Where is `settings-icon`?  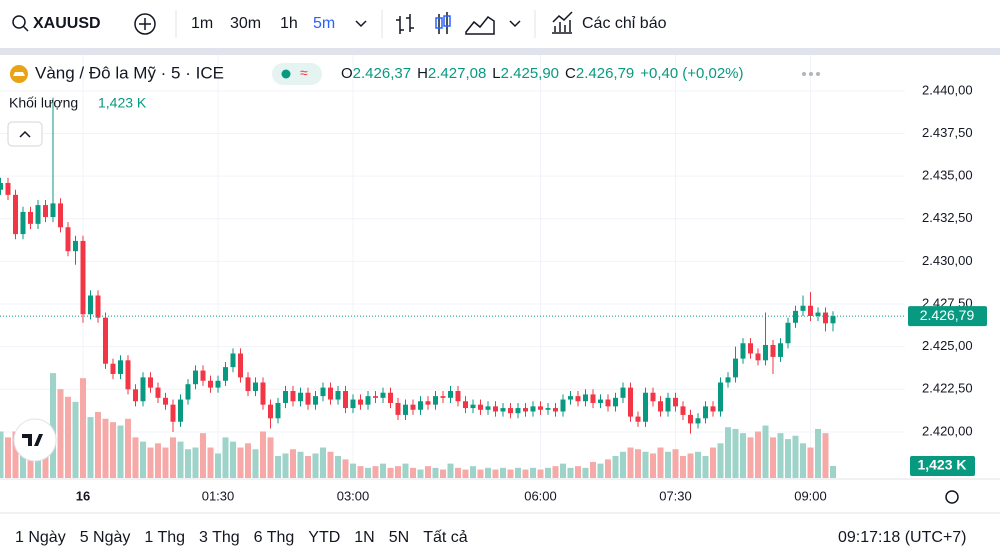
settings-icon is located at coordinates (952, 497).